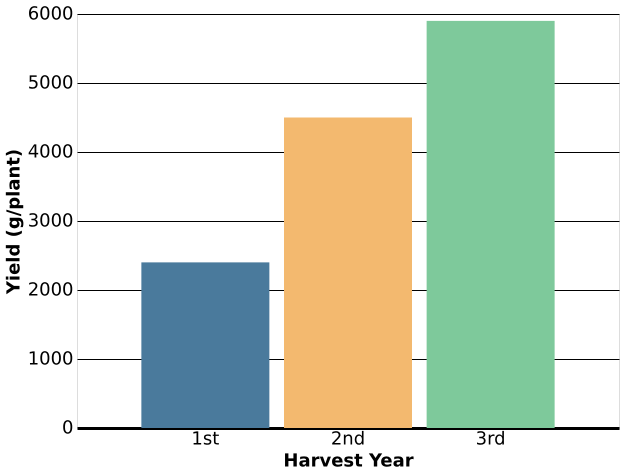 Image resolution: width=624 pixels, height=475 pixels. Describe the element at coordinates (51, 359) in the screenshot. I see `y-tick-label: 1000` at that location.